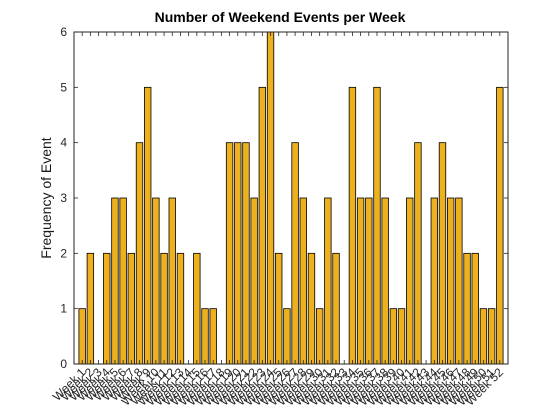 Image resolution: width=560 pixels, height=420 pixels. Describe the element at coordinates (280, 17) in the screenshot. I see `chart-title: Number of Weekend Events per Week` at that location.